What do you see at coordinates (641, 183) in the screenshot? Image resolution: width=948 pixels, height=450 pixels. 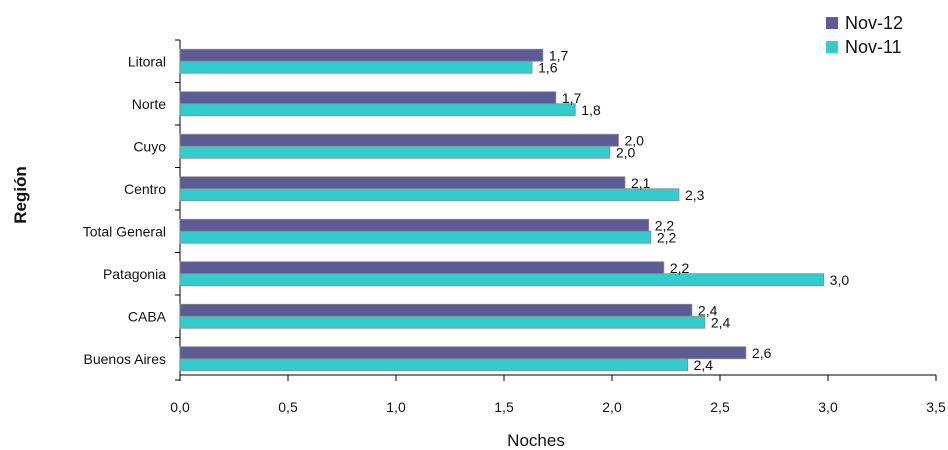 I see `data-label: 2,1` at bounding box center [641, 183].